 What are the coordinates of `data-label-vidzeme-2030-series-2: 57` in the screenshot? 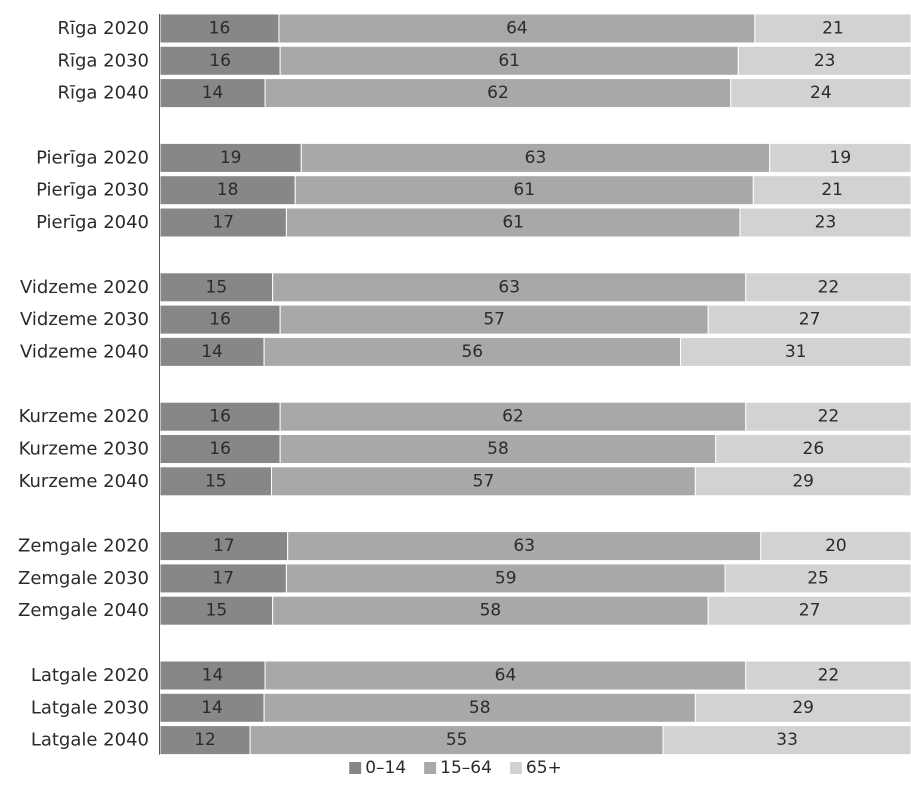 It's located at (494, 320).